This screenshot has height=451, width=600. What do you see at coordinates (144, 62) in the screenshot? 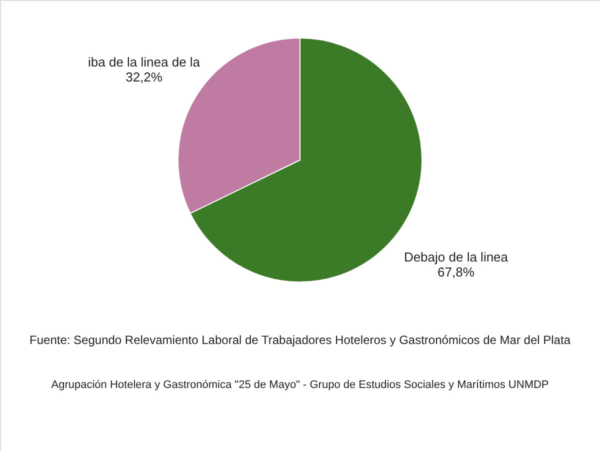
I see `slice-label: iba de la linea de la` at bounding box center [144, 62].